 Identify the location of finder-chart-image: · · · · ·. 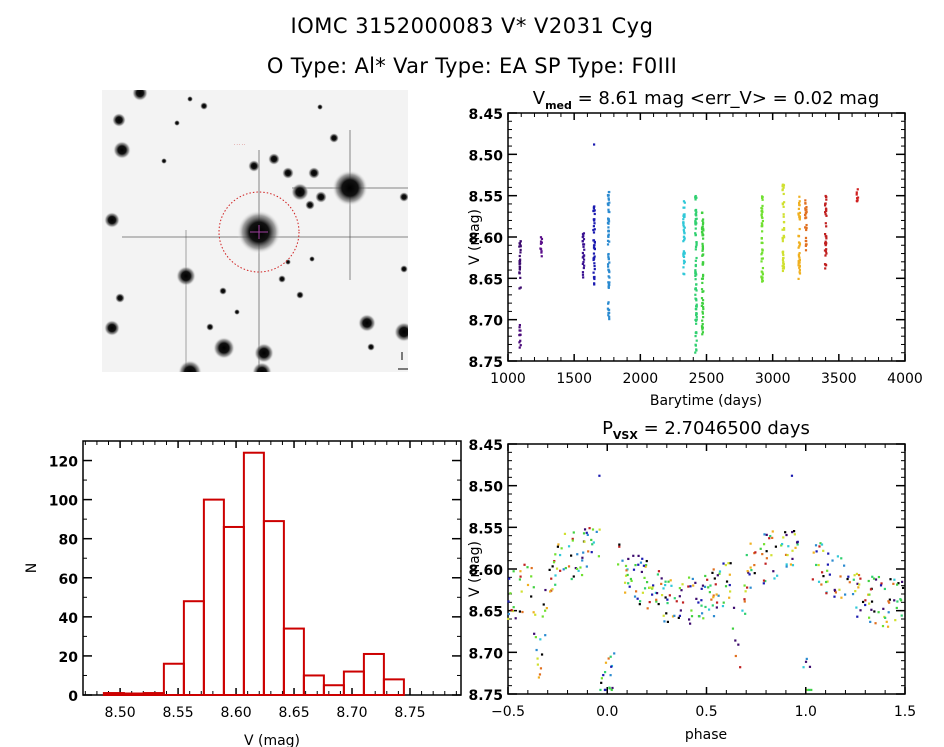
(255, 231).